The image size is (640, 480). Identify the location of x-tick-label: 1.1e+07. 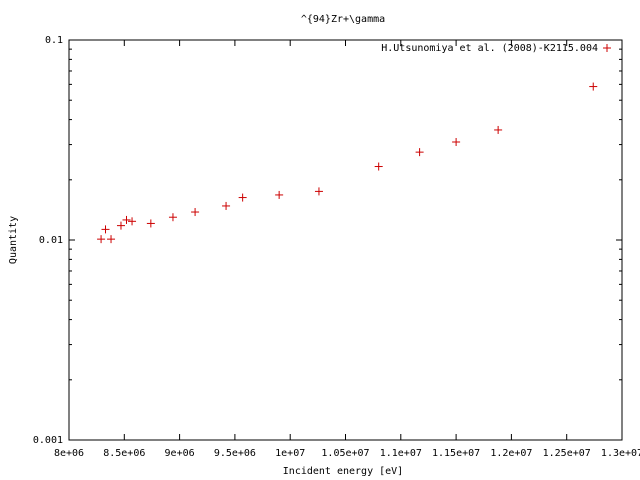
(401, 453).